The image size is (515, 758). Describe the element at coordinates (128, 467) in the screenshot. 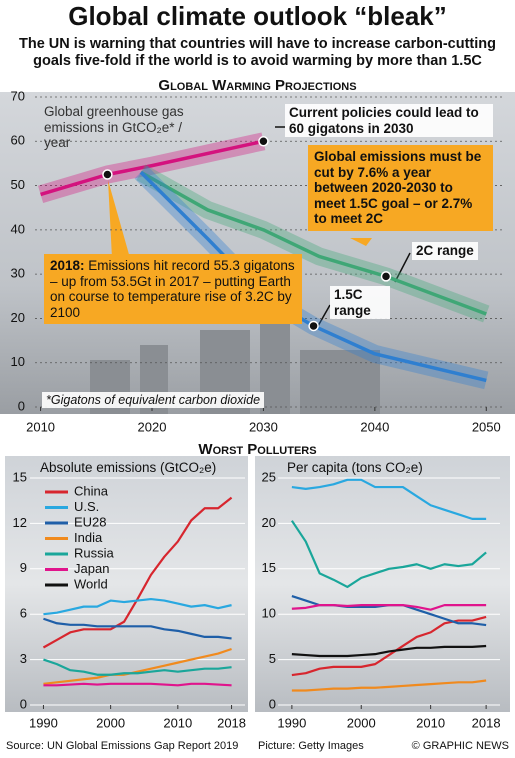

I see `panel-title: Absolute emissions (GtCO₂e)` at that location.